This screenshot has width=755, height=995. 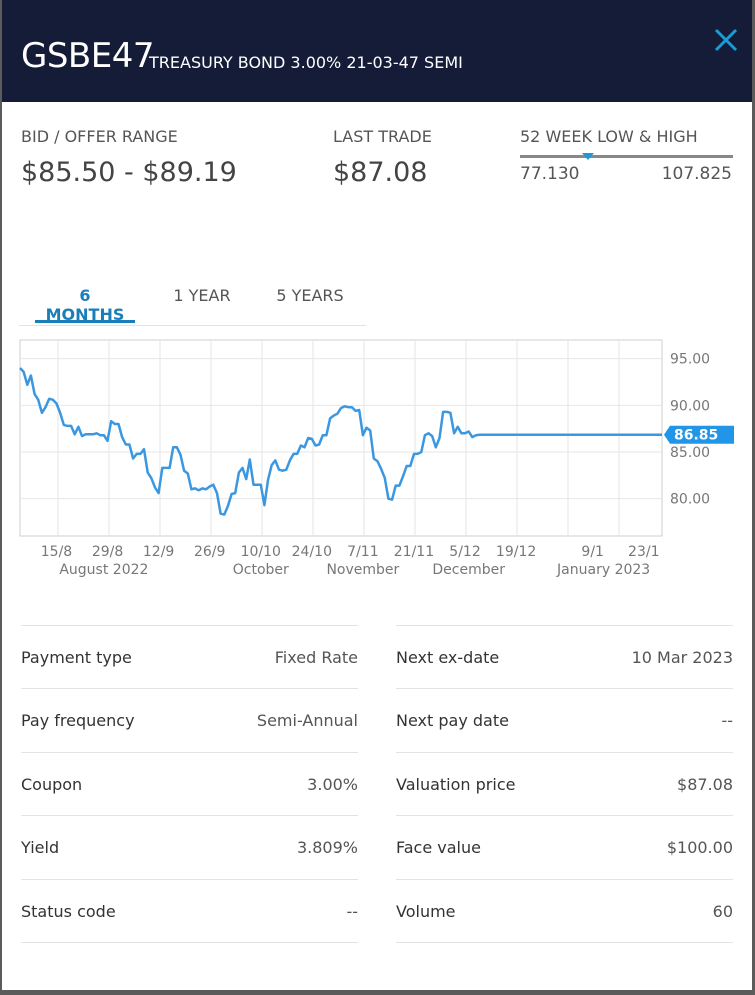 What do you see at coordinates (103, 570) in the screenshot?
I see `month-label: August 2022` at bounding box center [103, 570].